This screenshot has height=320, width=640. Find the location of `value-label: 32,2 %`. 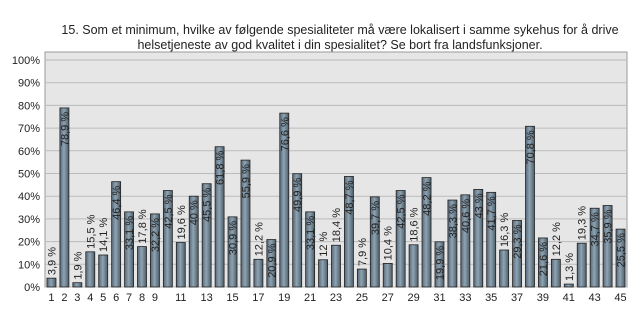

value-label: 32,2 % is located at coordinates (156, 235).